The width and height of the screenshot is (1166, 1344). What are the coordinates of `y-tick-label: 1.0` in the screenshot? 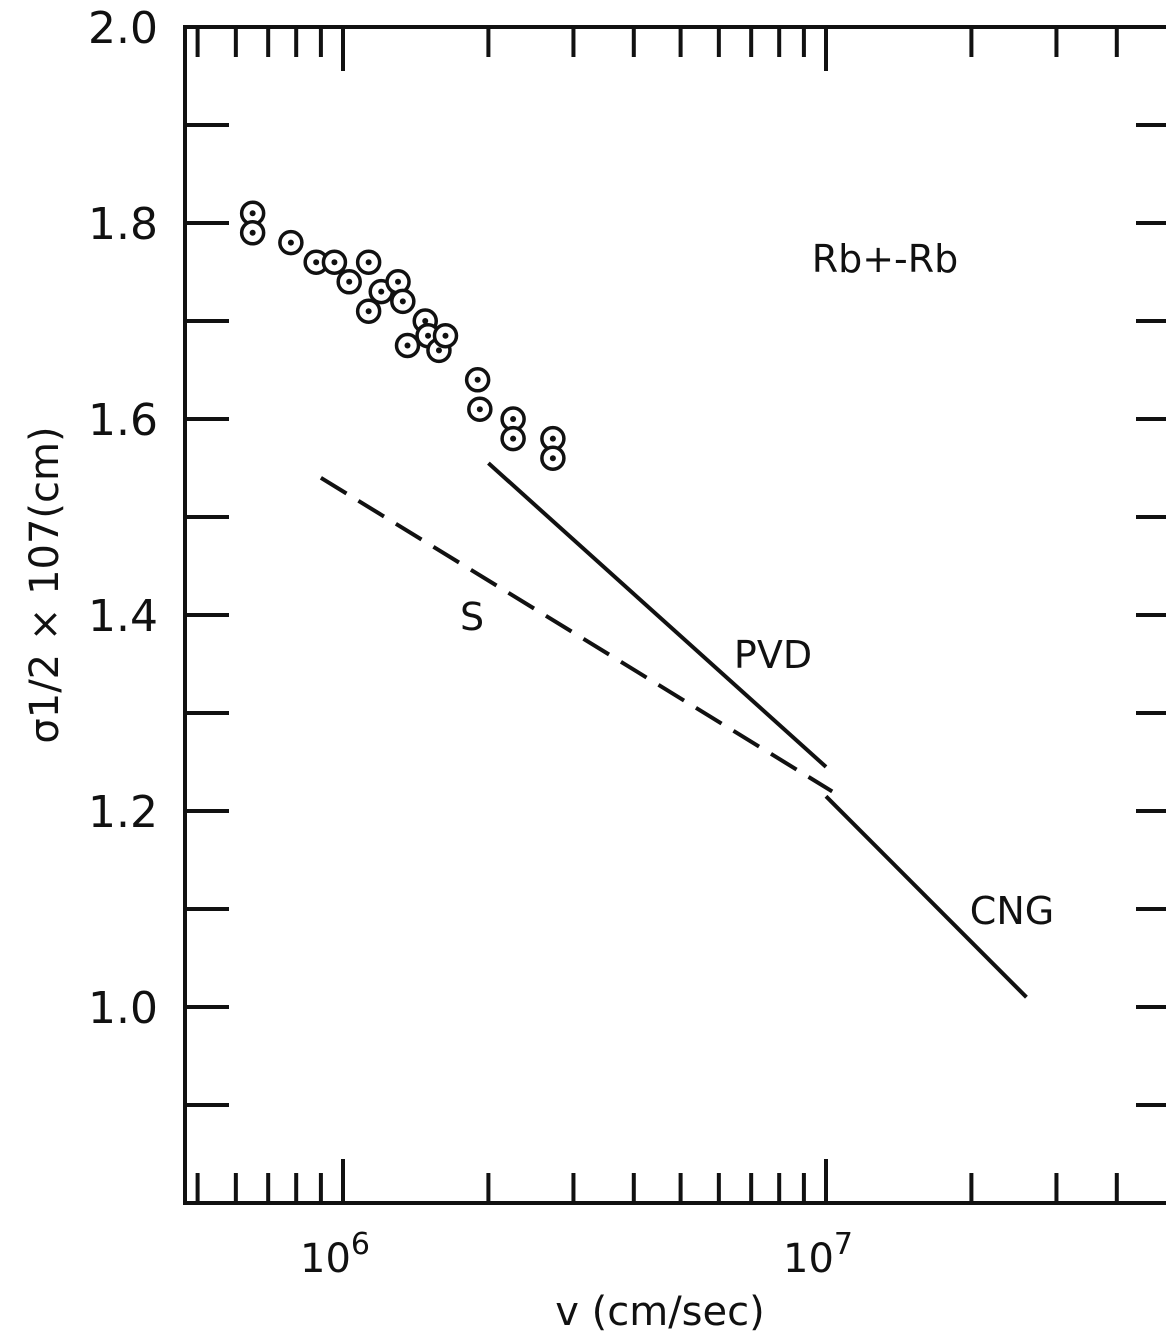 It's located at (123, 1008).